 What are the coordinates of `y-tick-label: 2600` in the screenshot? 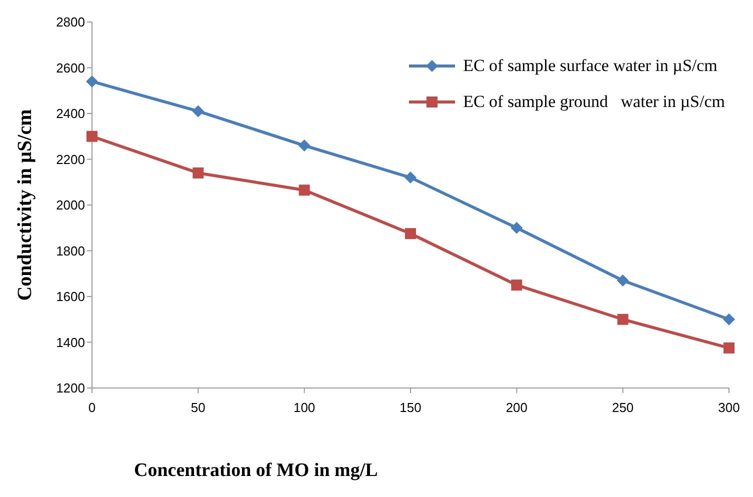 It's located at (70, 68).